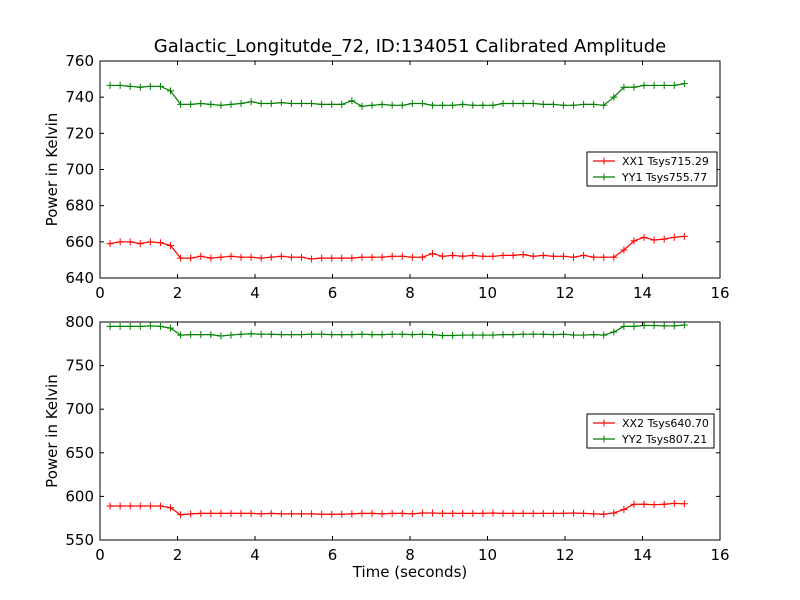 Image resolution: width=800 pixels, height=600 pixels. Describe the element at coordinates (255, 293) in the screenshot. I see `x-tick-label: 4` at that location.